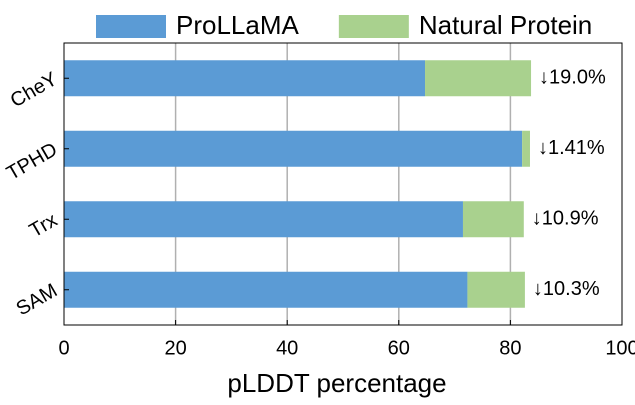  Describe the element at coordinates (237, 25) in the screenshot. I see `legend-label: ProLLaMA` at that location.